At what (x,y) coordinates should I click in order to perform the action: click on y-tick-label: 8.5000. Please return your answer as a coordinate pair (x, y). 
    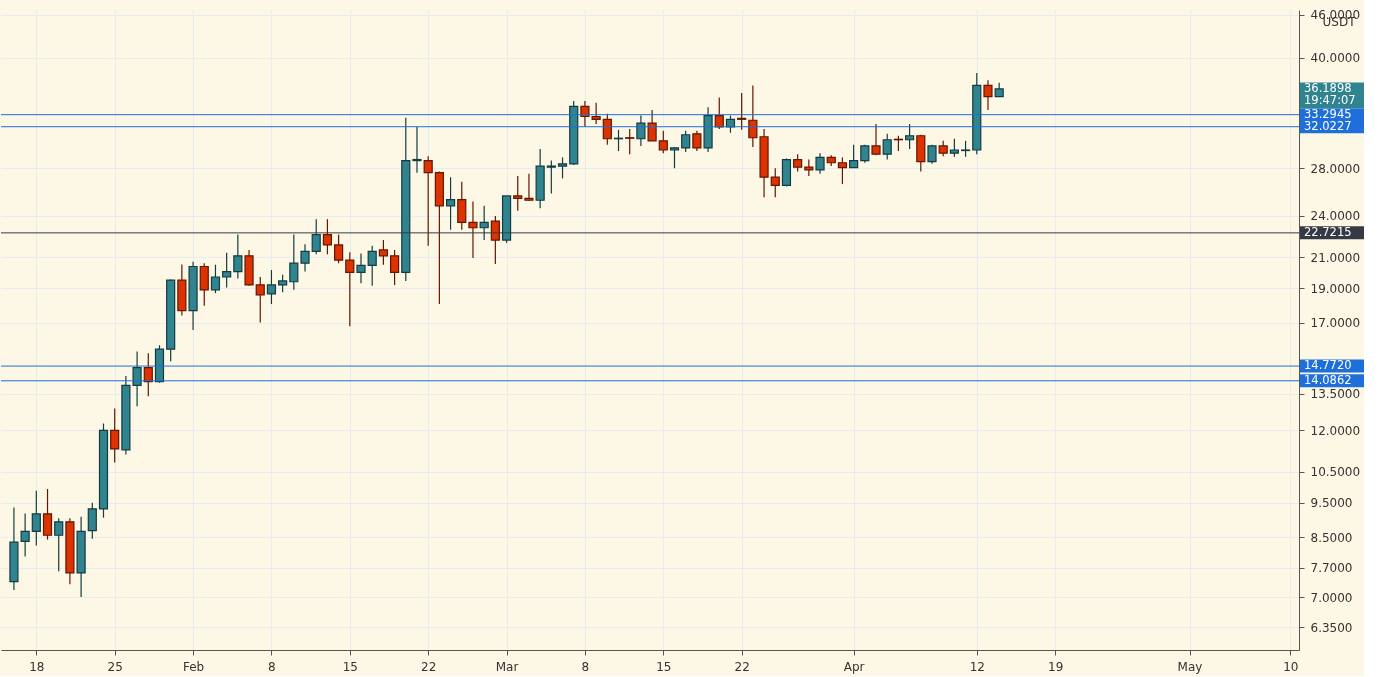
    Looking at the image, I should click on (1331, 537).